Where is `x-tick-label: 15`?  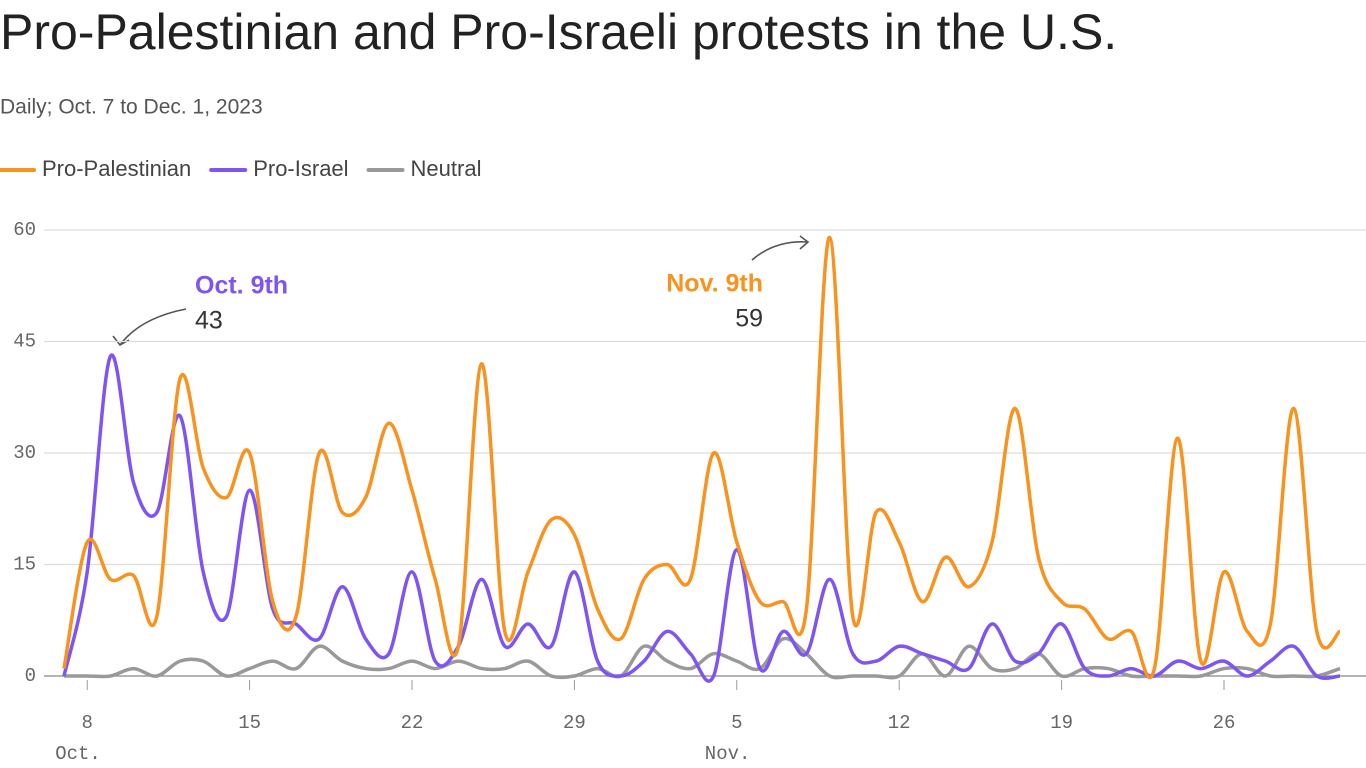 x-tick-label: 15 is located at coordinates (249, 723).